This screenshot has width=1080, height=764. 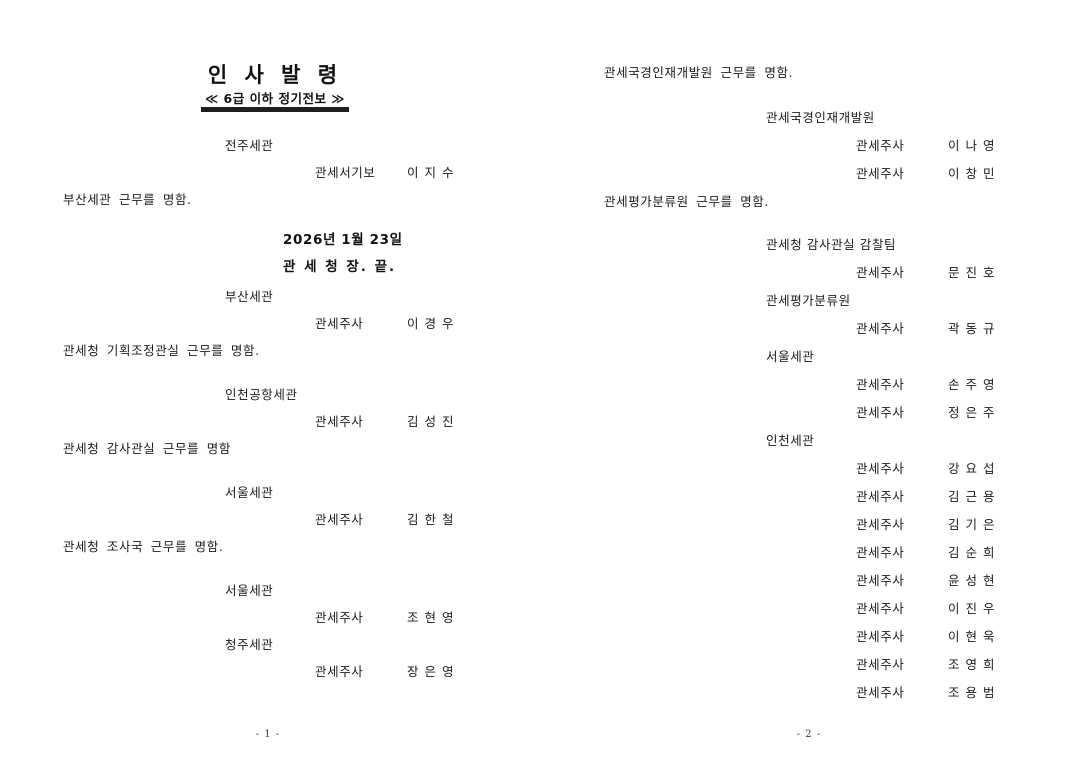 I want to click on appointment-line: 관세주사 강 요 섭, so click(x=824, y=469).